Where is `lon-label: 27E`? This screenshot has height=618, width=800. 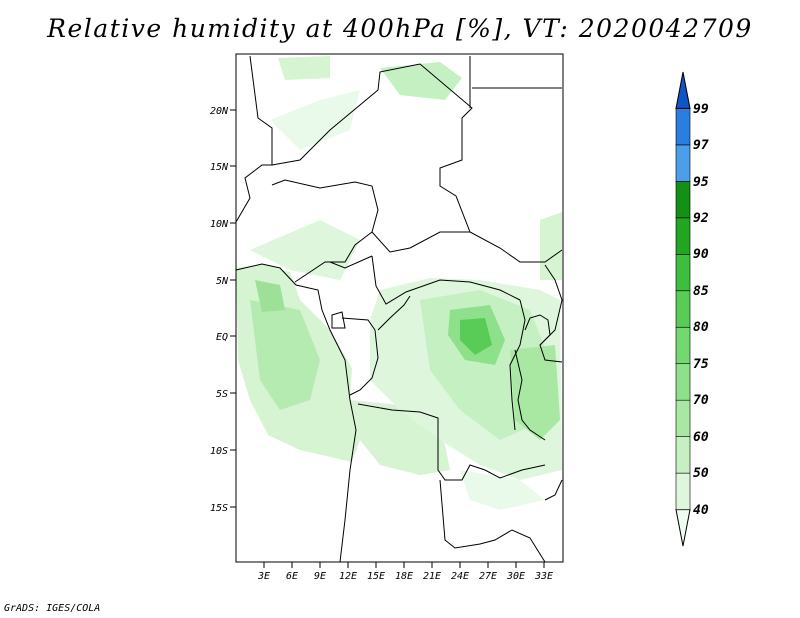
lon-label: 27E is located at coordinates (488, 576).